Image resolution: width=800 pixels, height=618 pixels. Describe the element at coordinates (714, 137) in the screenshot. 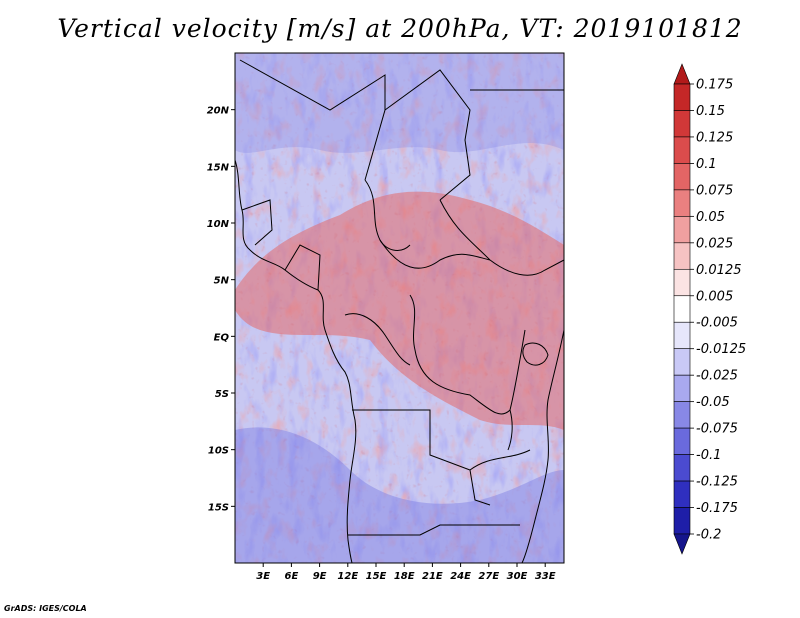

I see `colorbar-label: 0.125` at that location.